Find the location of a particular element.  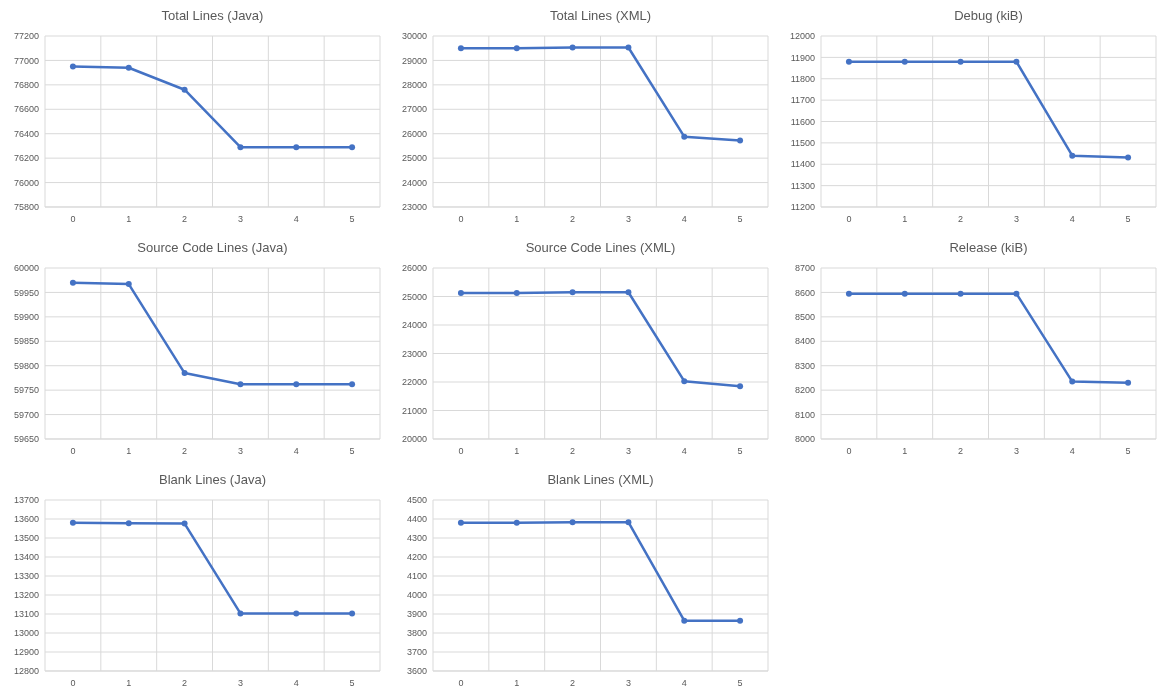

y-tick-label: 13700 is located at coordinates (26, 500).